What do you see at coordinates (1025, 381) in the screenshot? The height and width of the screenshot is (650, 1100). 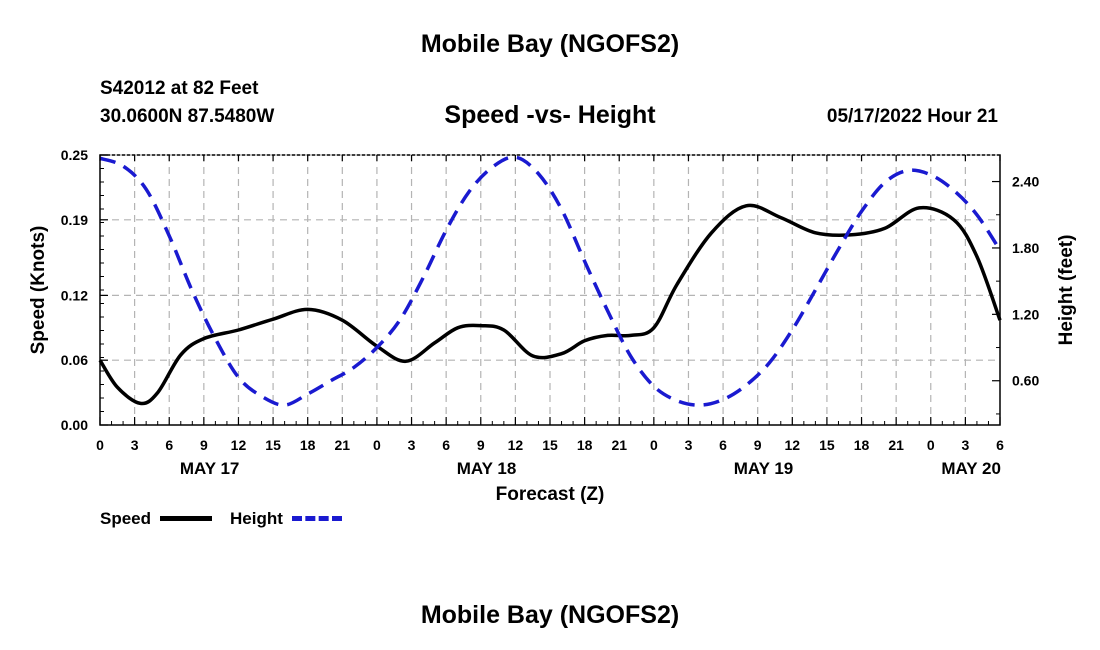 I see `y2-tick-label: 0.60` at bounding box center [1025, 381].